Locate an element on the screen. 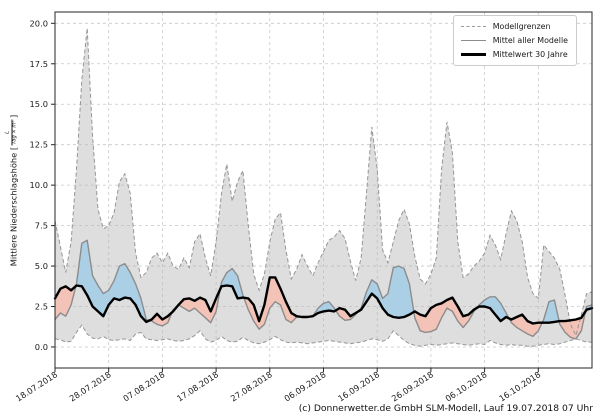  legend-item-mittel-aller-modelle: Mittel aller Modelle is located at coordinates (514, 40).